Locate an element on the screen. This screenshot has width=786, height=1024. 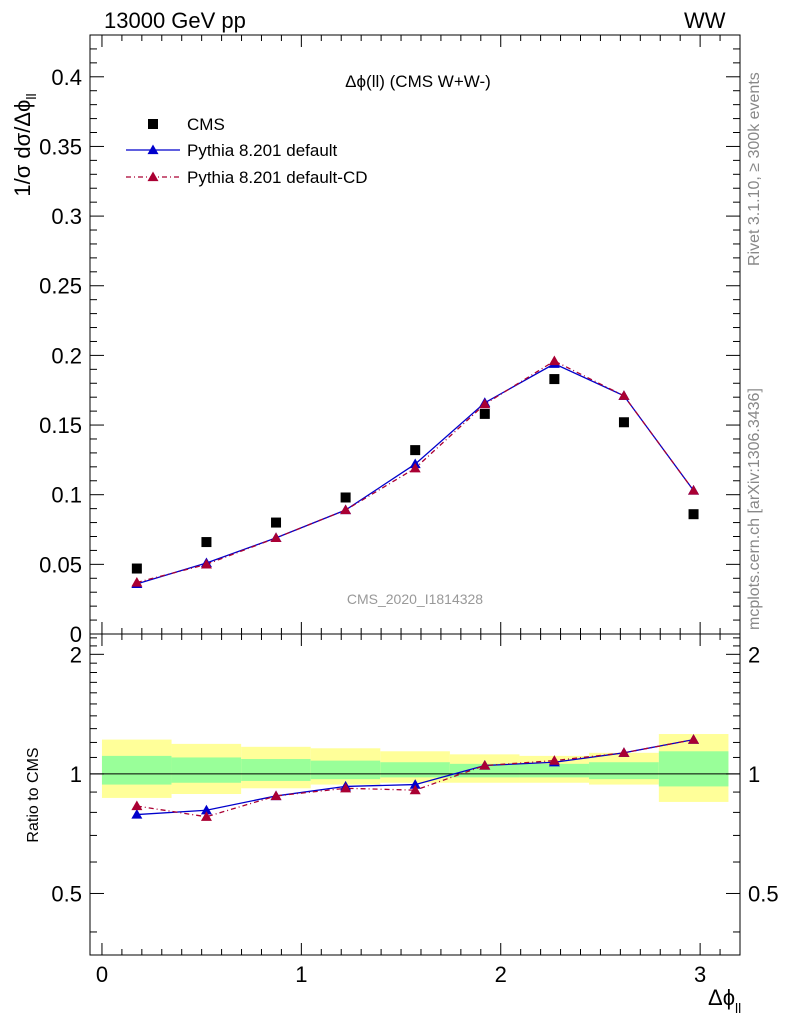
ratio-y-tick-right-label: 2 is located at coordinates (754, 654).